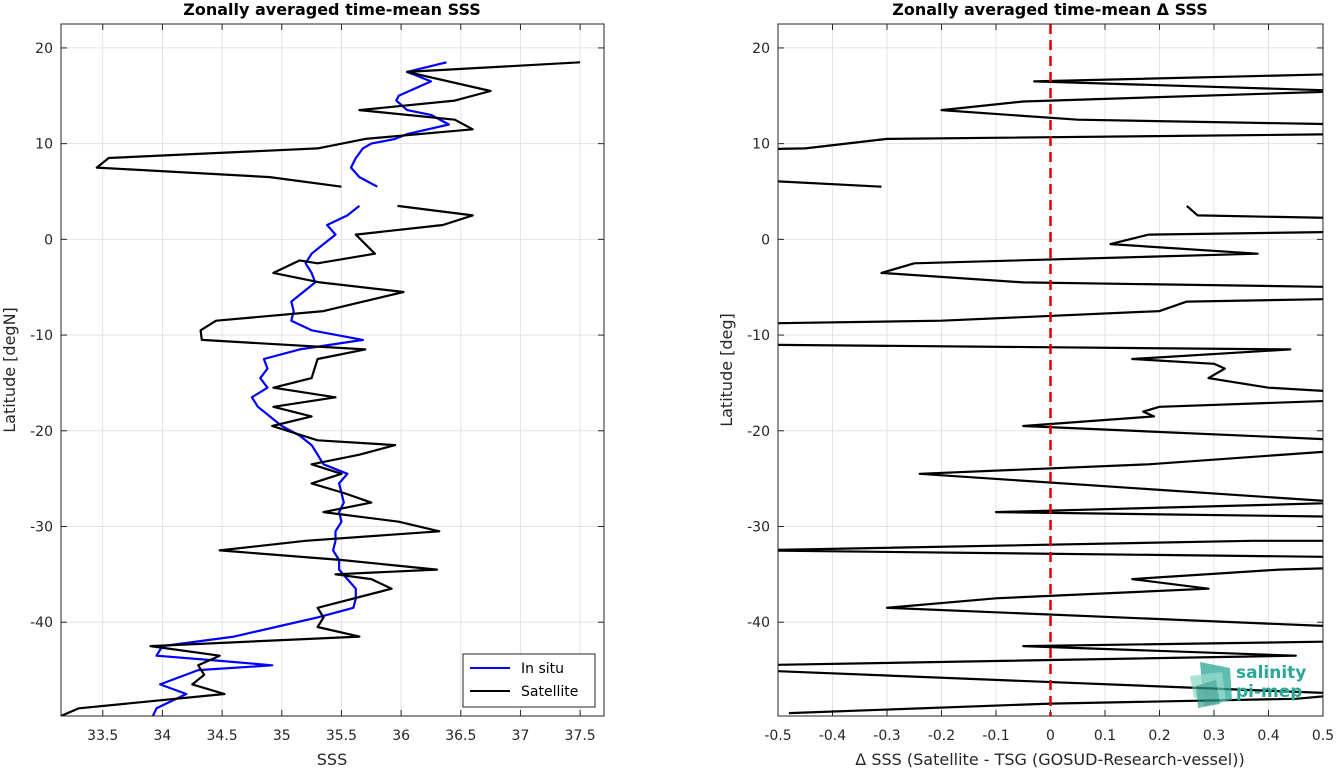  Describe the element at coordinates (529, 680) in the screenshot. I see `legend: In situ Satellite` at that location.